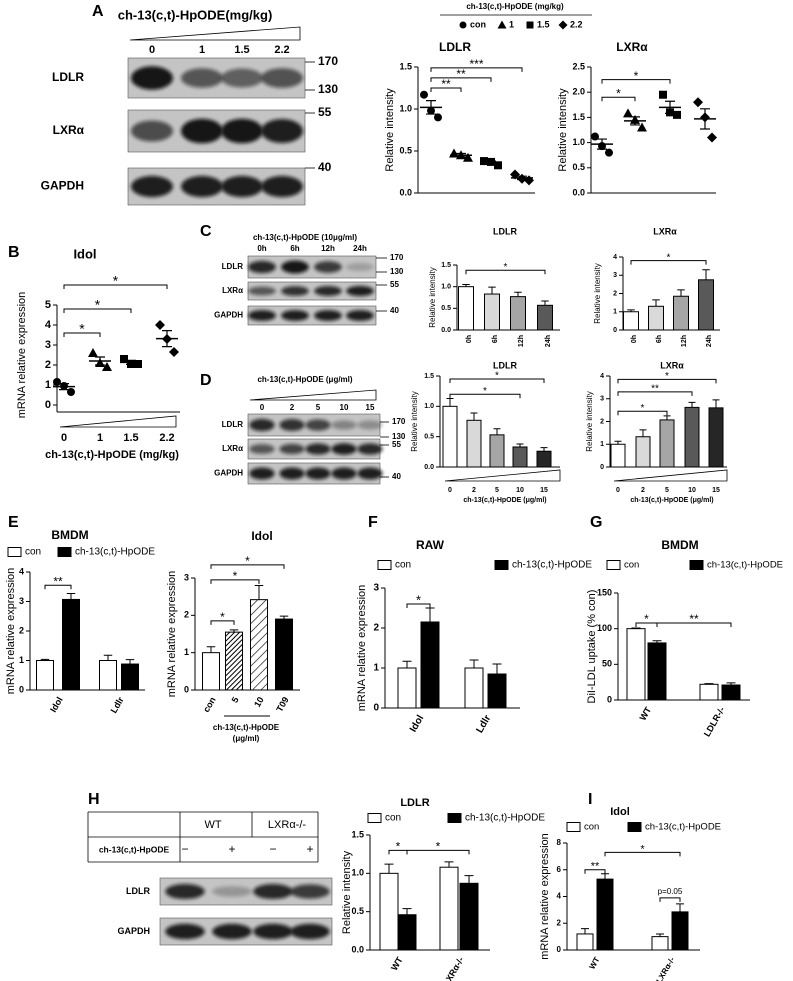 The image size is (793, 981). Describe the element at coordinates (233, 266) in the screenshot. I see `blot-row-label: LDLR` at that location.